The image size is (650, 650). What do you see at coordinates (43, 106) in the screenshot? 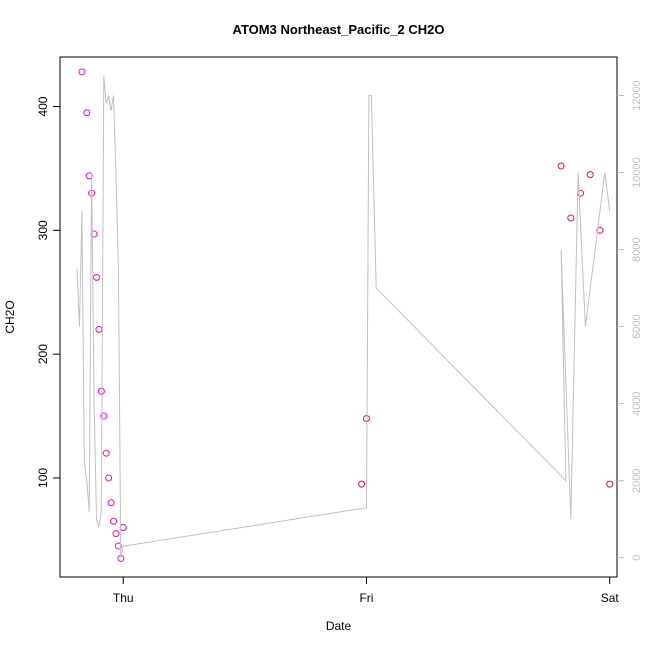
I see `y-tick-label: 400` at bounding box center [43, 106].